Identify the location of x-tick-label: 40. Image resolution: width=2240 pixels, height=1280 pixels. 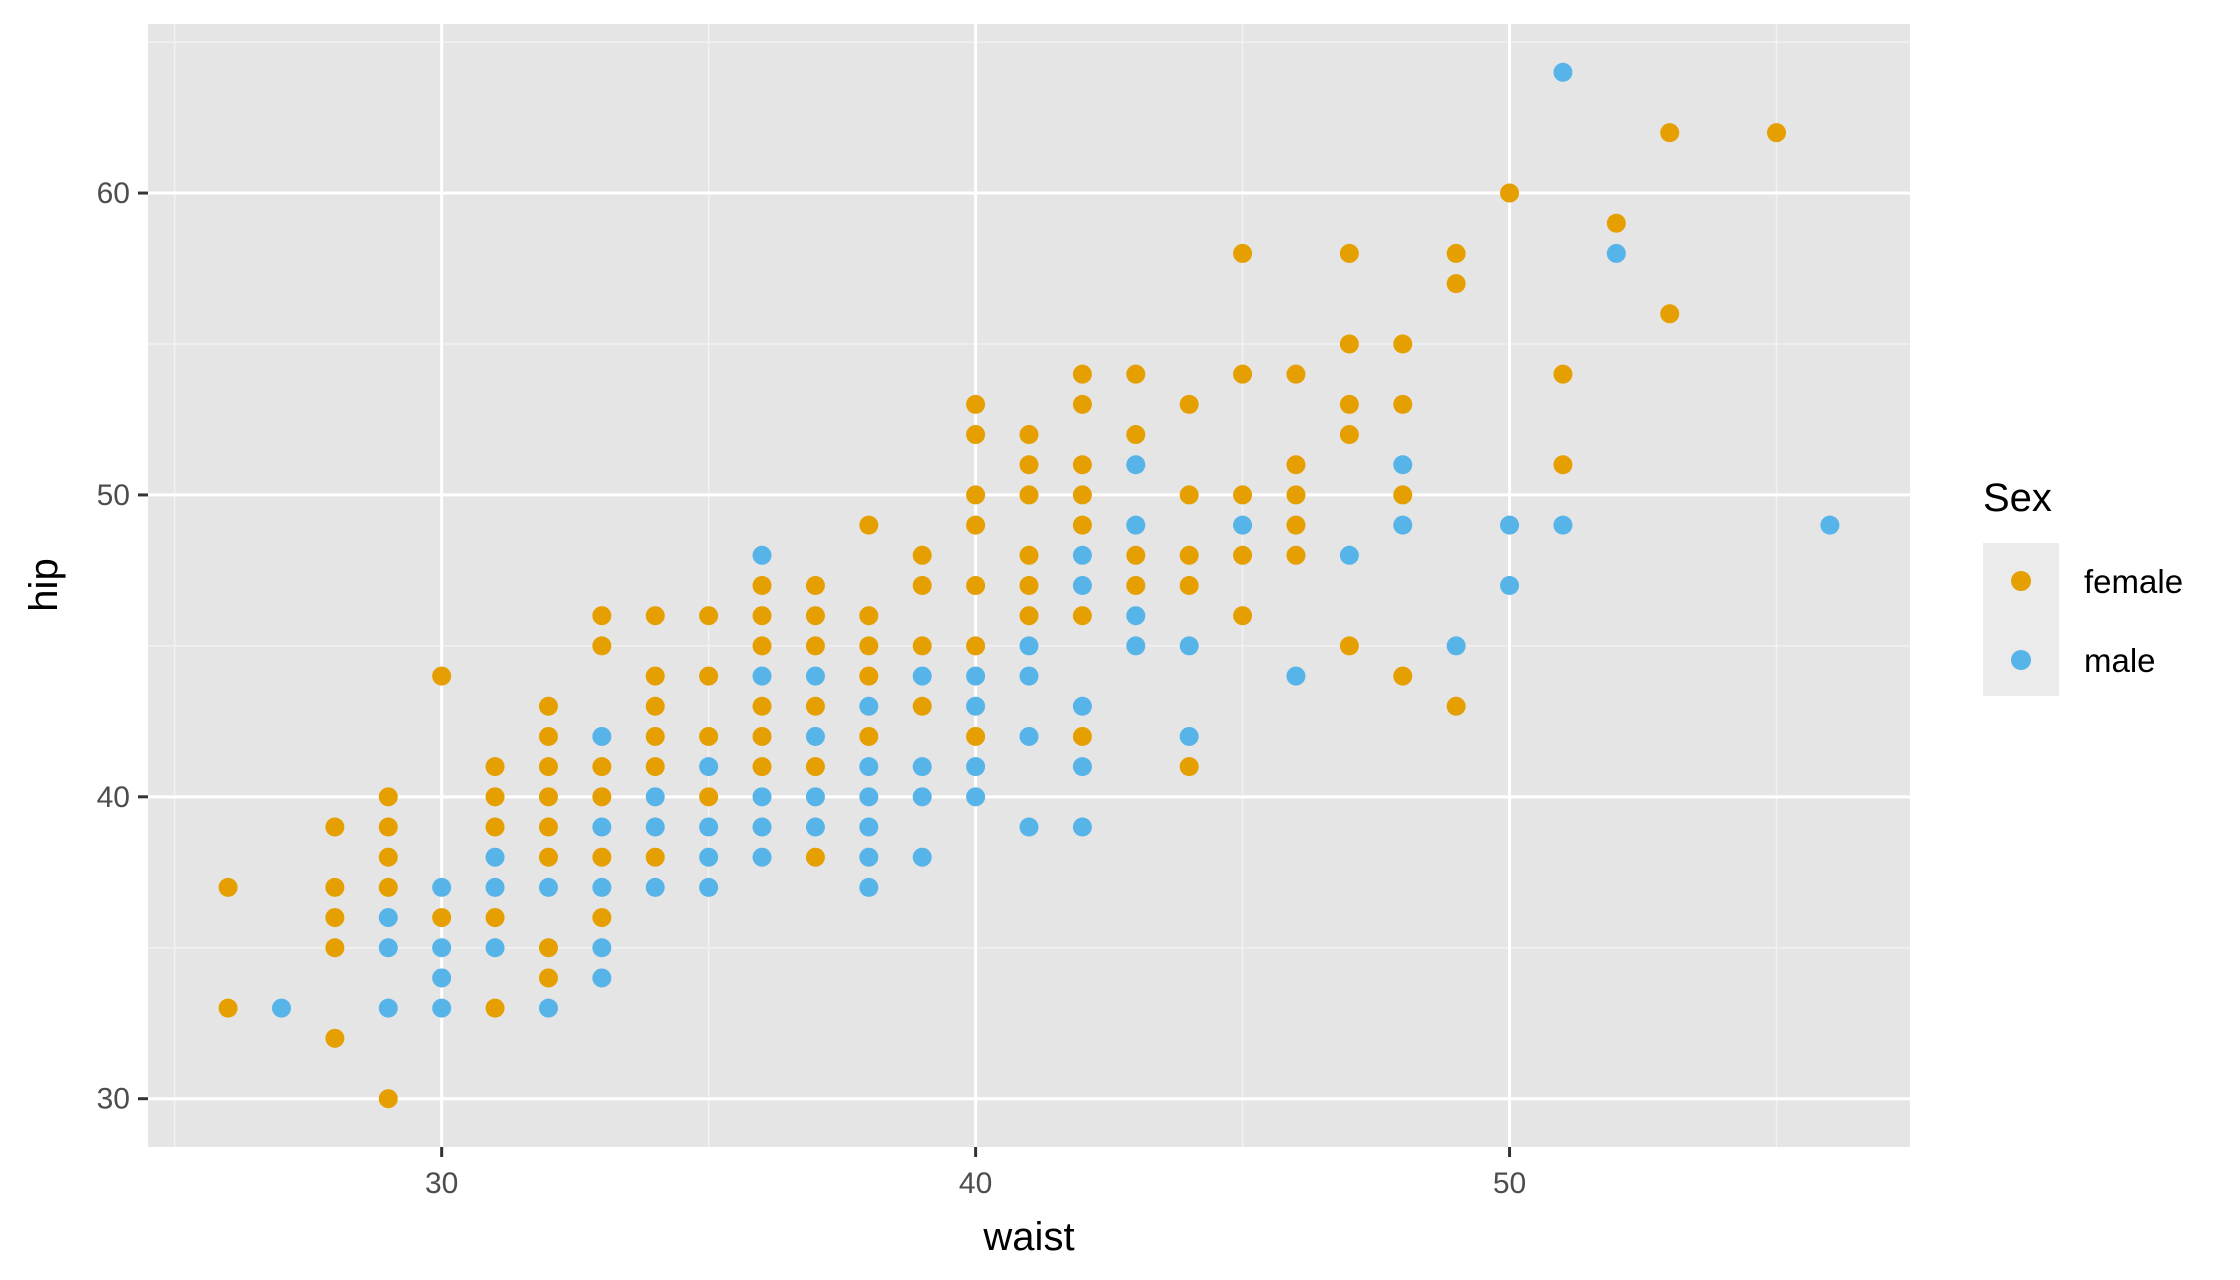
(975, 1183).